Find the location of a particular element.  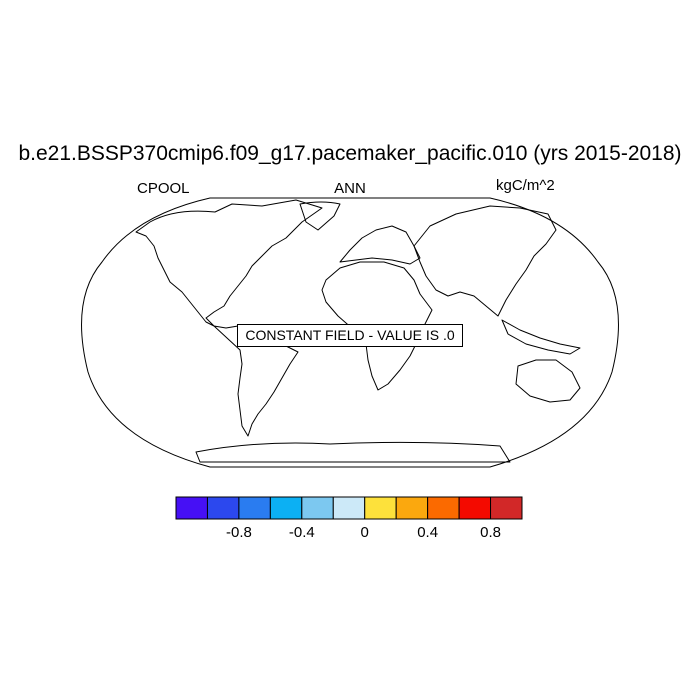

season-label: ANN is located at coordinates (350, 188).